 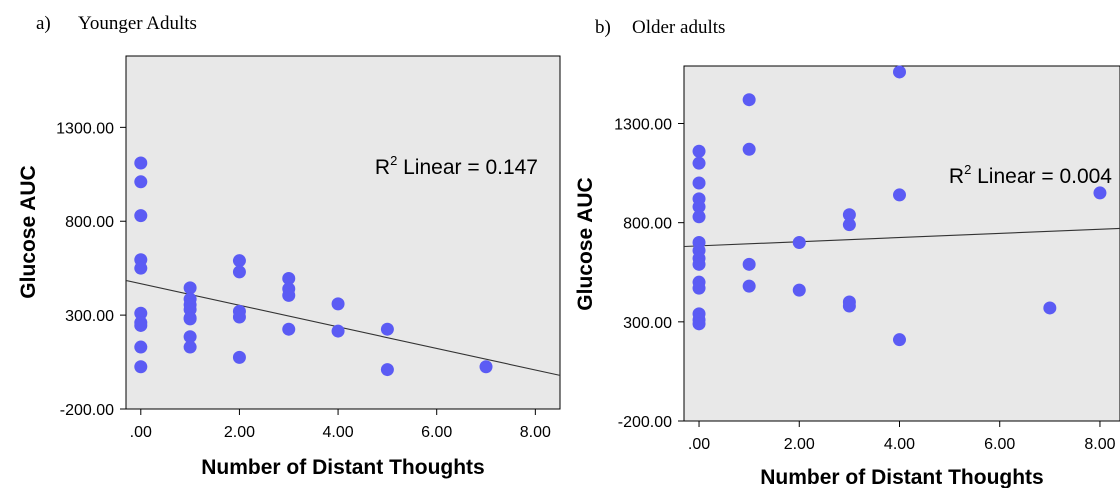 What do you see at coordinates (28, 231) in the screenshot?
I see `panel-a-y-axis-title: Glucose AUC` at bounding box center [28, 231].